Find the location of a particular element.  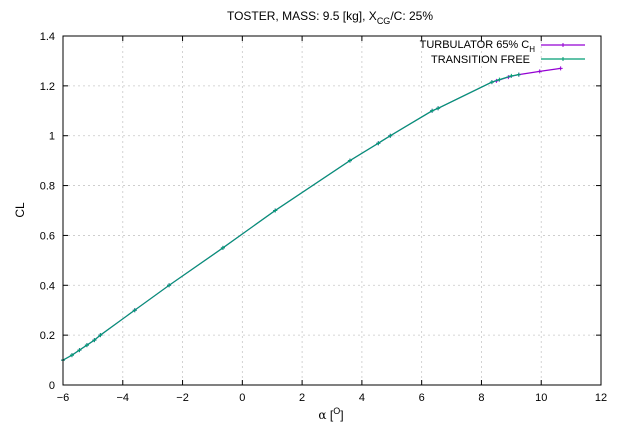

legend-label-turbulator: TURBULATOR 65% CH is located at coordinates (478, 46).